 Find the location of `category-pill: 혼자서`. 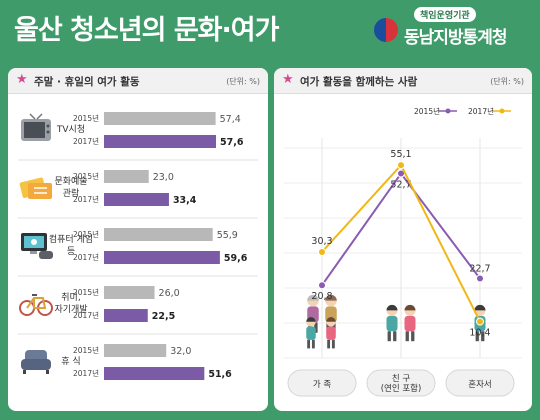

category-pill: 혼자서 is located at coordinates (480, 383).